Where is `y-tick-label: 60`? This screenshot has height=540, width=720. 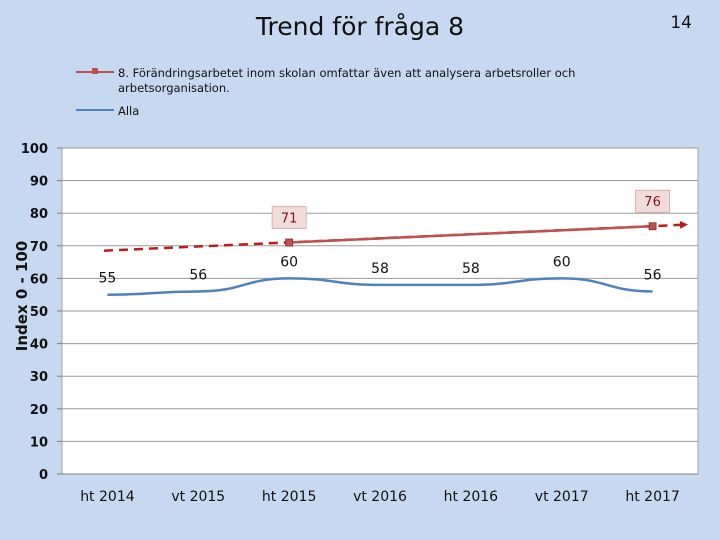
y-tick-label: 60 is located at coordinates (39, 279).